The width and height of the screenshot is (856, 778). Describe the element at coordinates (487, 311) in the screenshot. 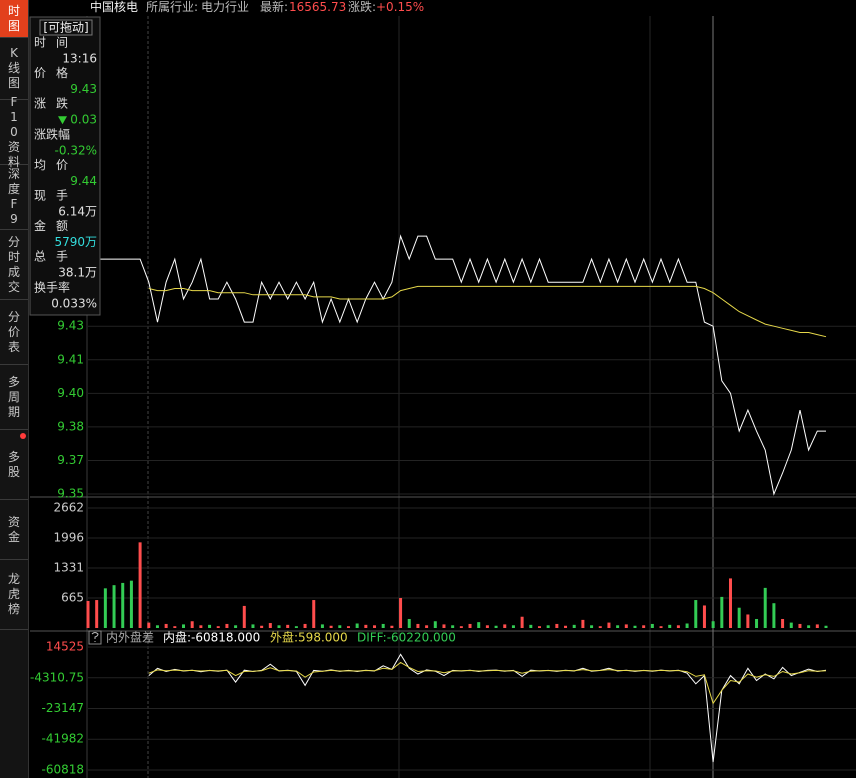

I see `series-line` at that location.